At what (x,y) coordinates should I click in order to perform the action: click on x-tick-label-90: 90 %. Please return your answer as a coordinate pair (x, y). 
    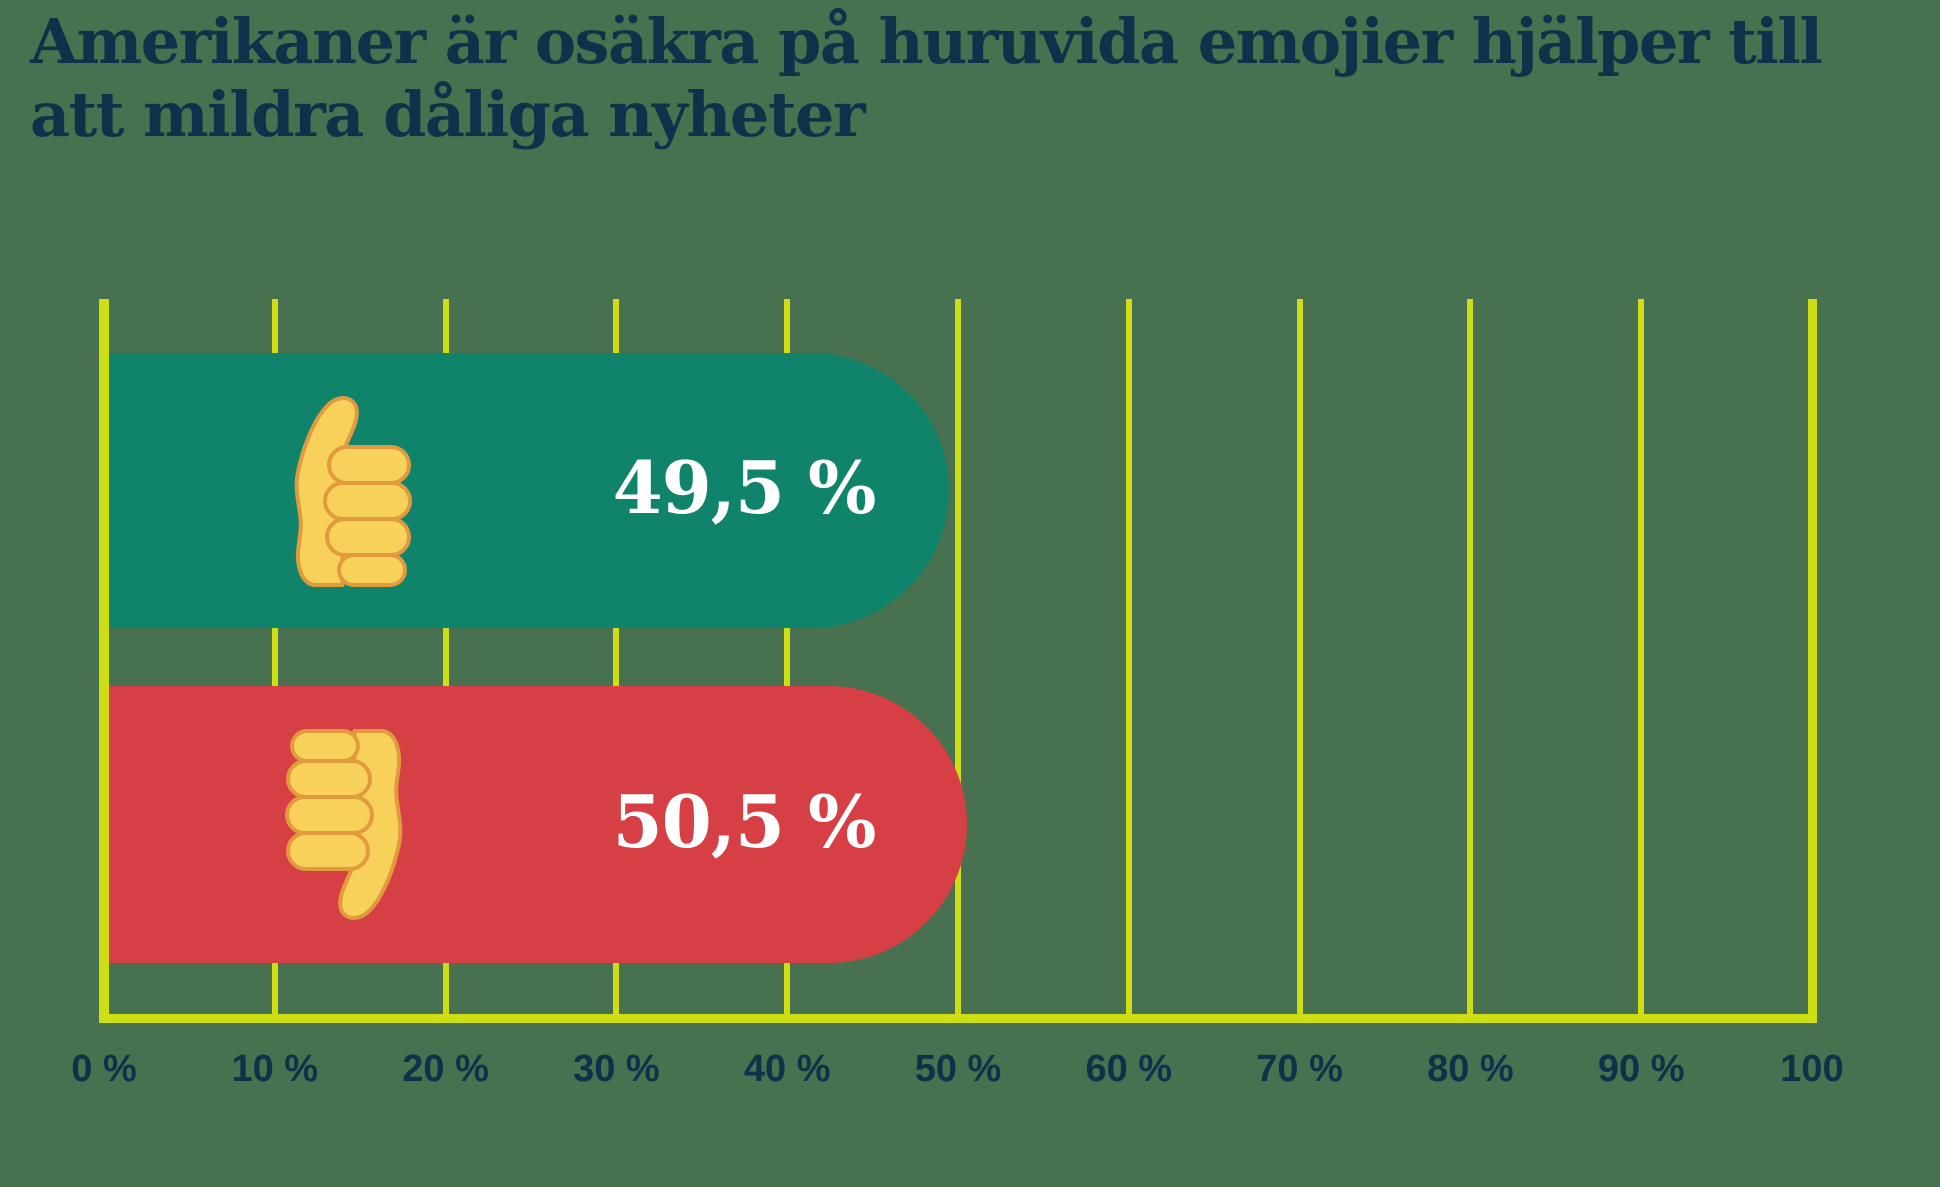
    Looking at the image, I should click on (1641, 1069).